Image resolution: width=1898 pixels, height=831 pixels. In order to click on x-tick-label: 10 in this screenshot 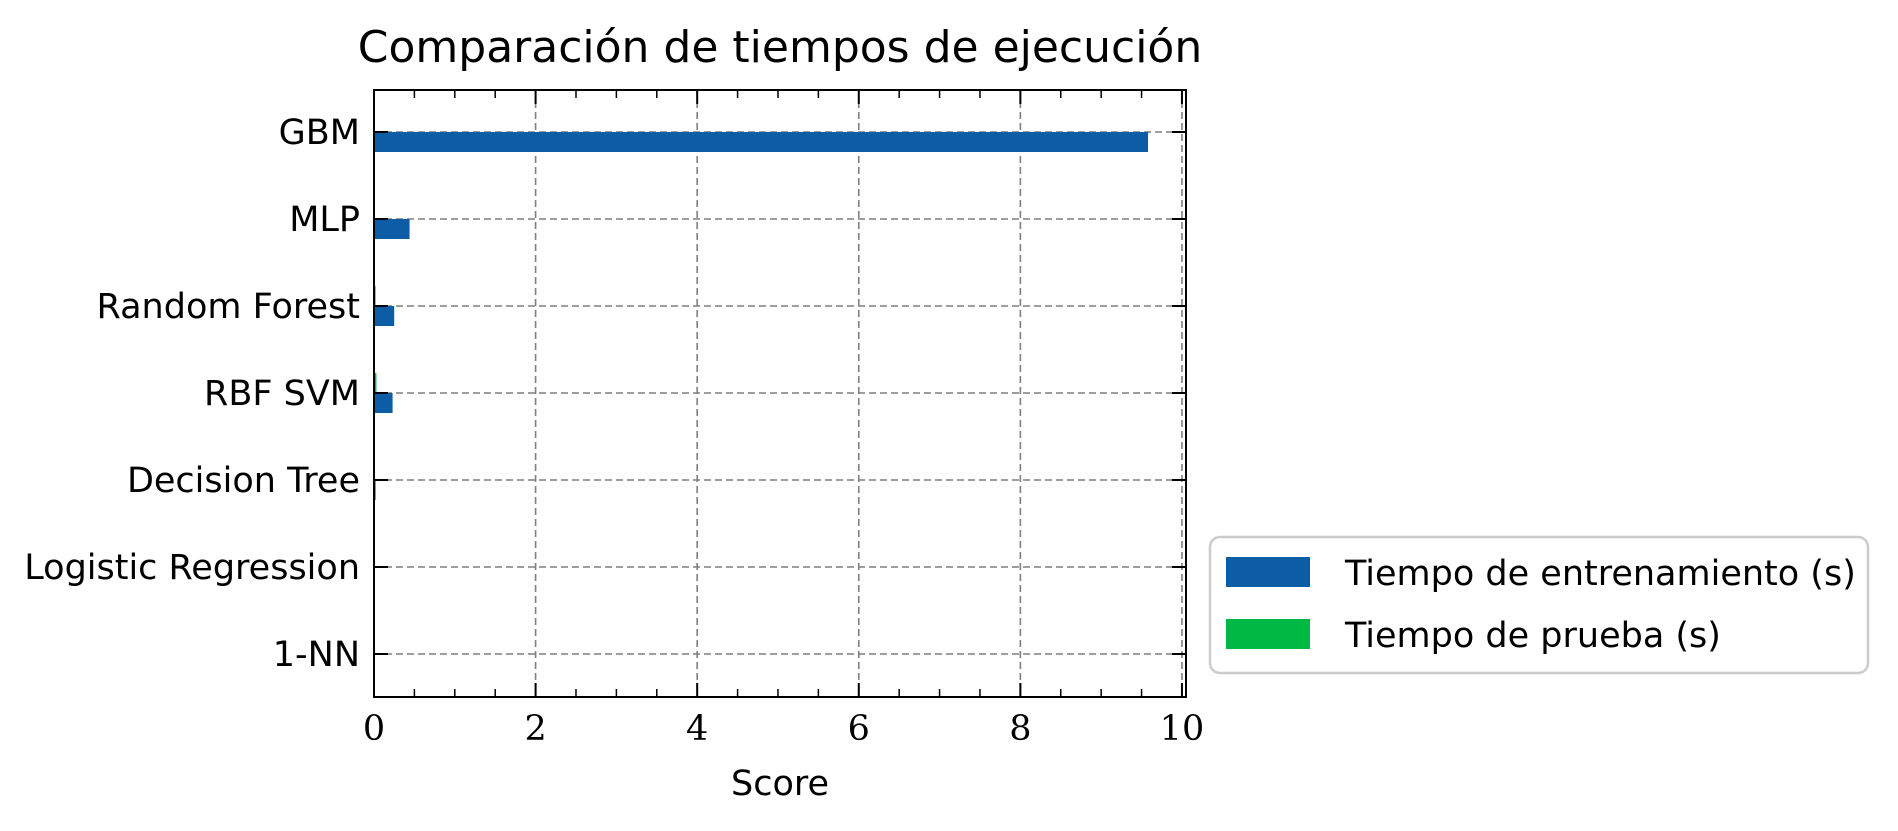, I will do `click(1182, 729)`.